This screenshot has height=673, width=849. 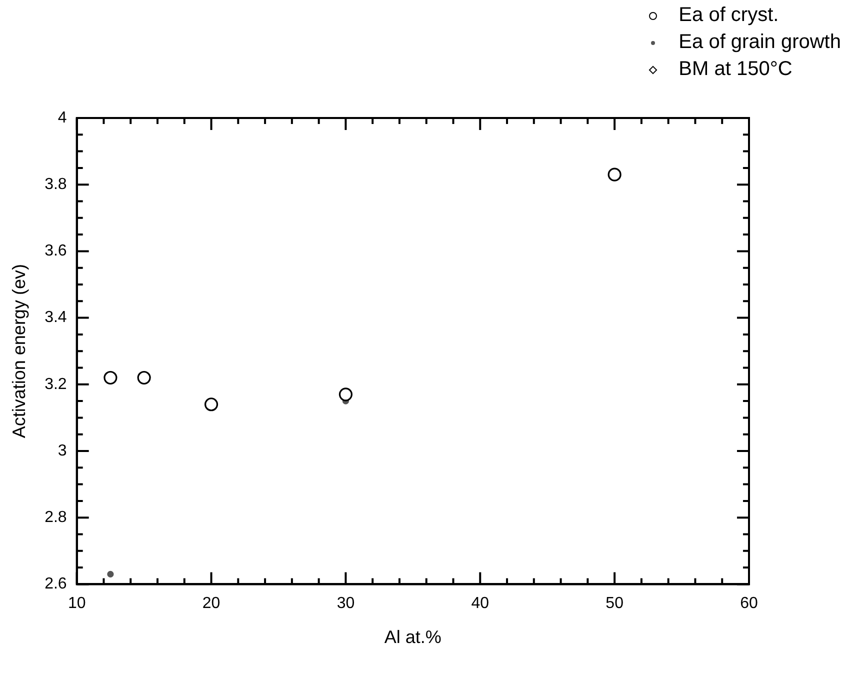 I want to click on y-tick-label: 3, so click(x=62, y=451).